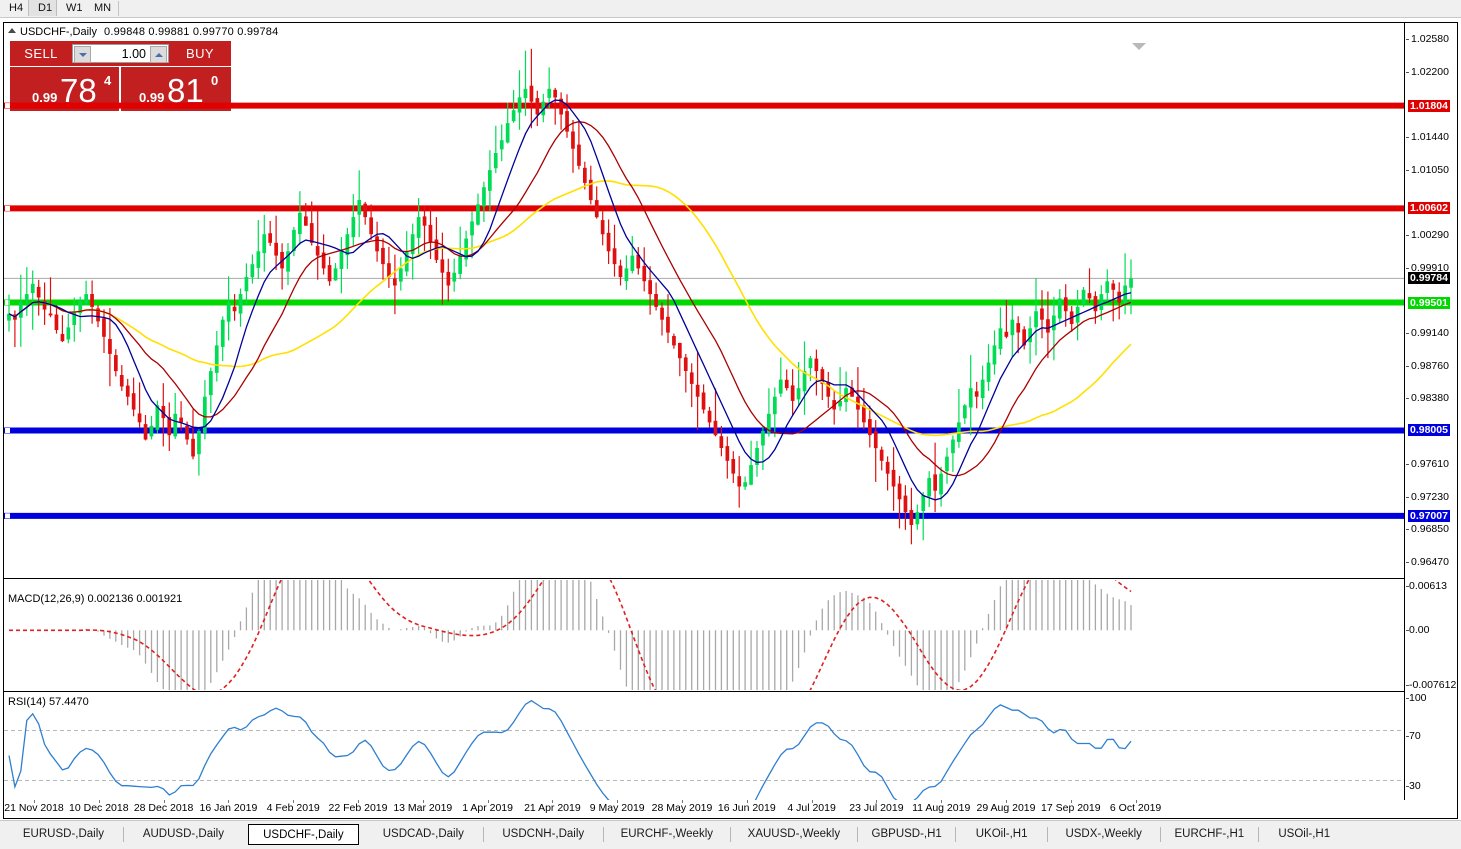  What do you see at coordinates (293, 808) in the screenshot?
I see `time-tick-label: 4 Feb 2019` at bounding box center [293, 808].